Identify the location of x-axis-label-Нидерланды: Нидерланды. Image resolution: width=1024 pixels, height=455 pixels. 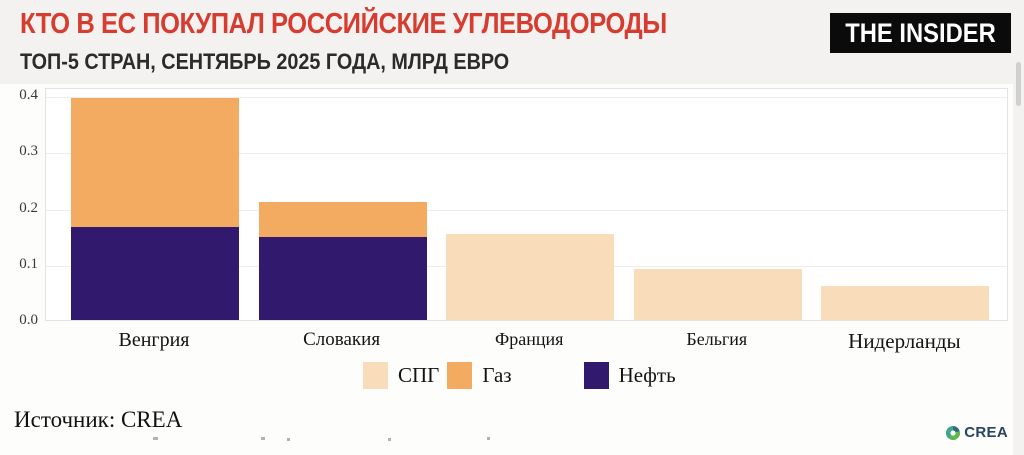
(904, 341).